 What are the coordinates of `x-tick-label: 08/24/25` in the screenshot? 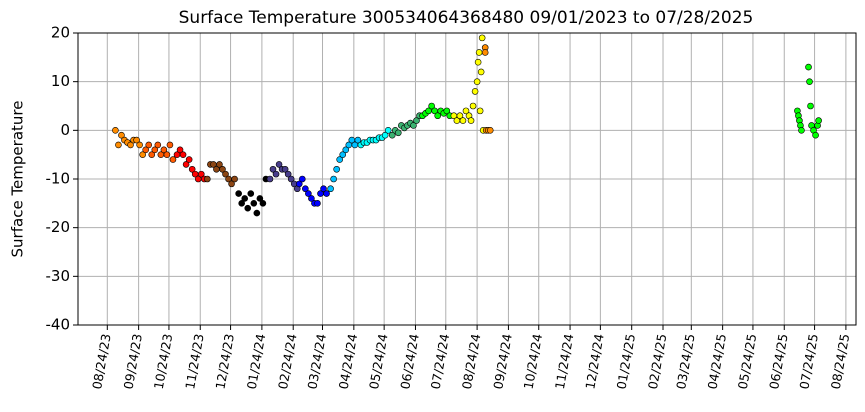 It's located at (840, 362).